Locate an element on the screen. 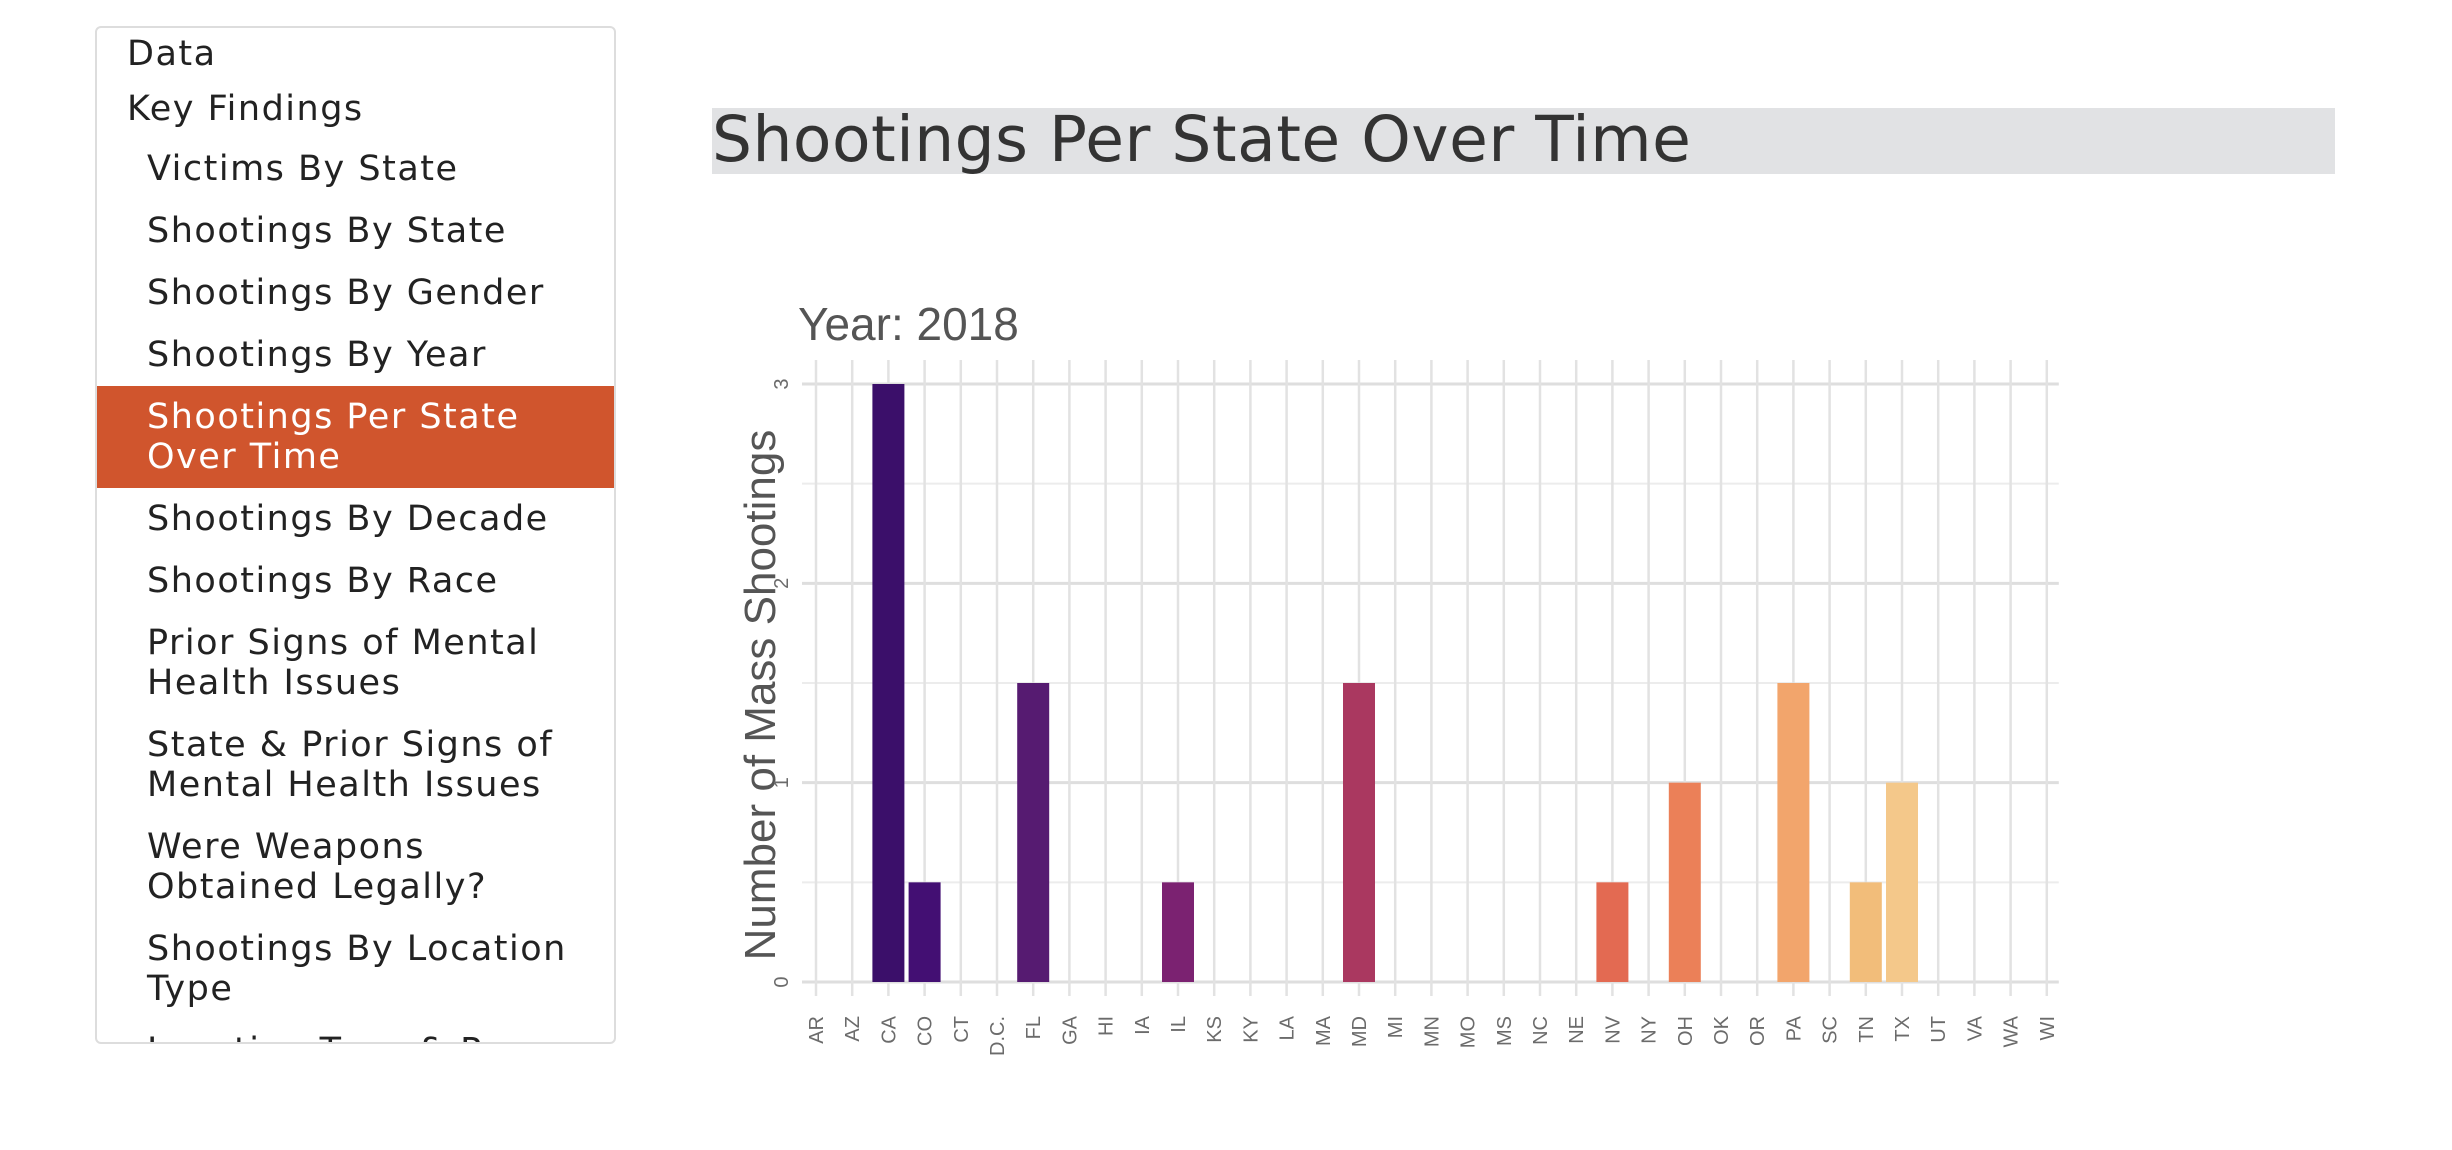 This screenshot has height=1150, width=2452. x-tick-label: NV is located at coordinates (1613, 1029).